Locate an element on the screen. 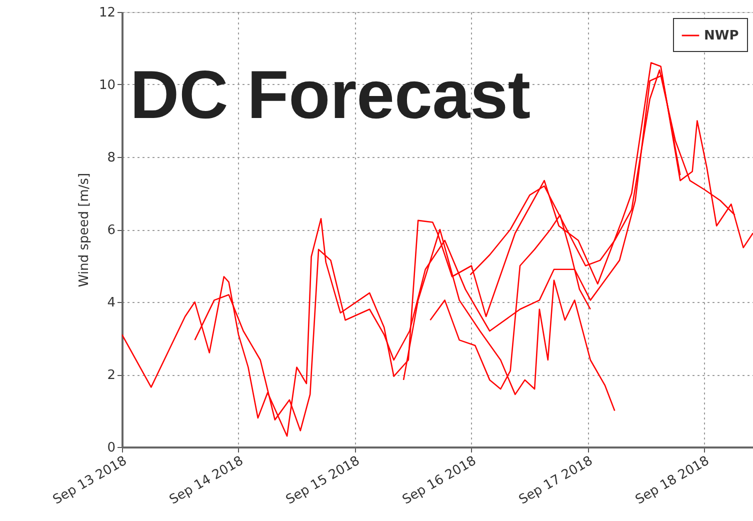  y-tick-label: 4 is located at coordinates (111, 303).